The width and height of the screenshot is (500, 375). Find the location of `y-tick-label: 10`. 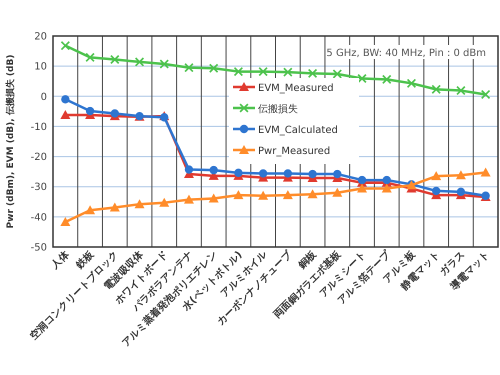

y-tick-label: 10 is located at coordinates (40, 67).